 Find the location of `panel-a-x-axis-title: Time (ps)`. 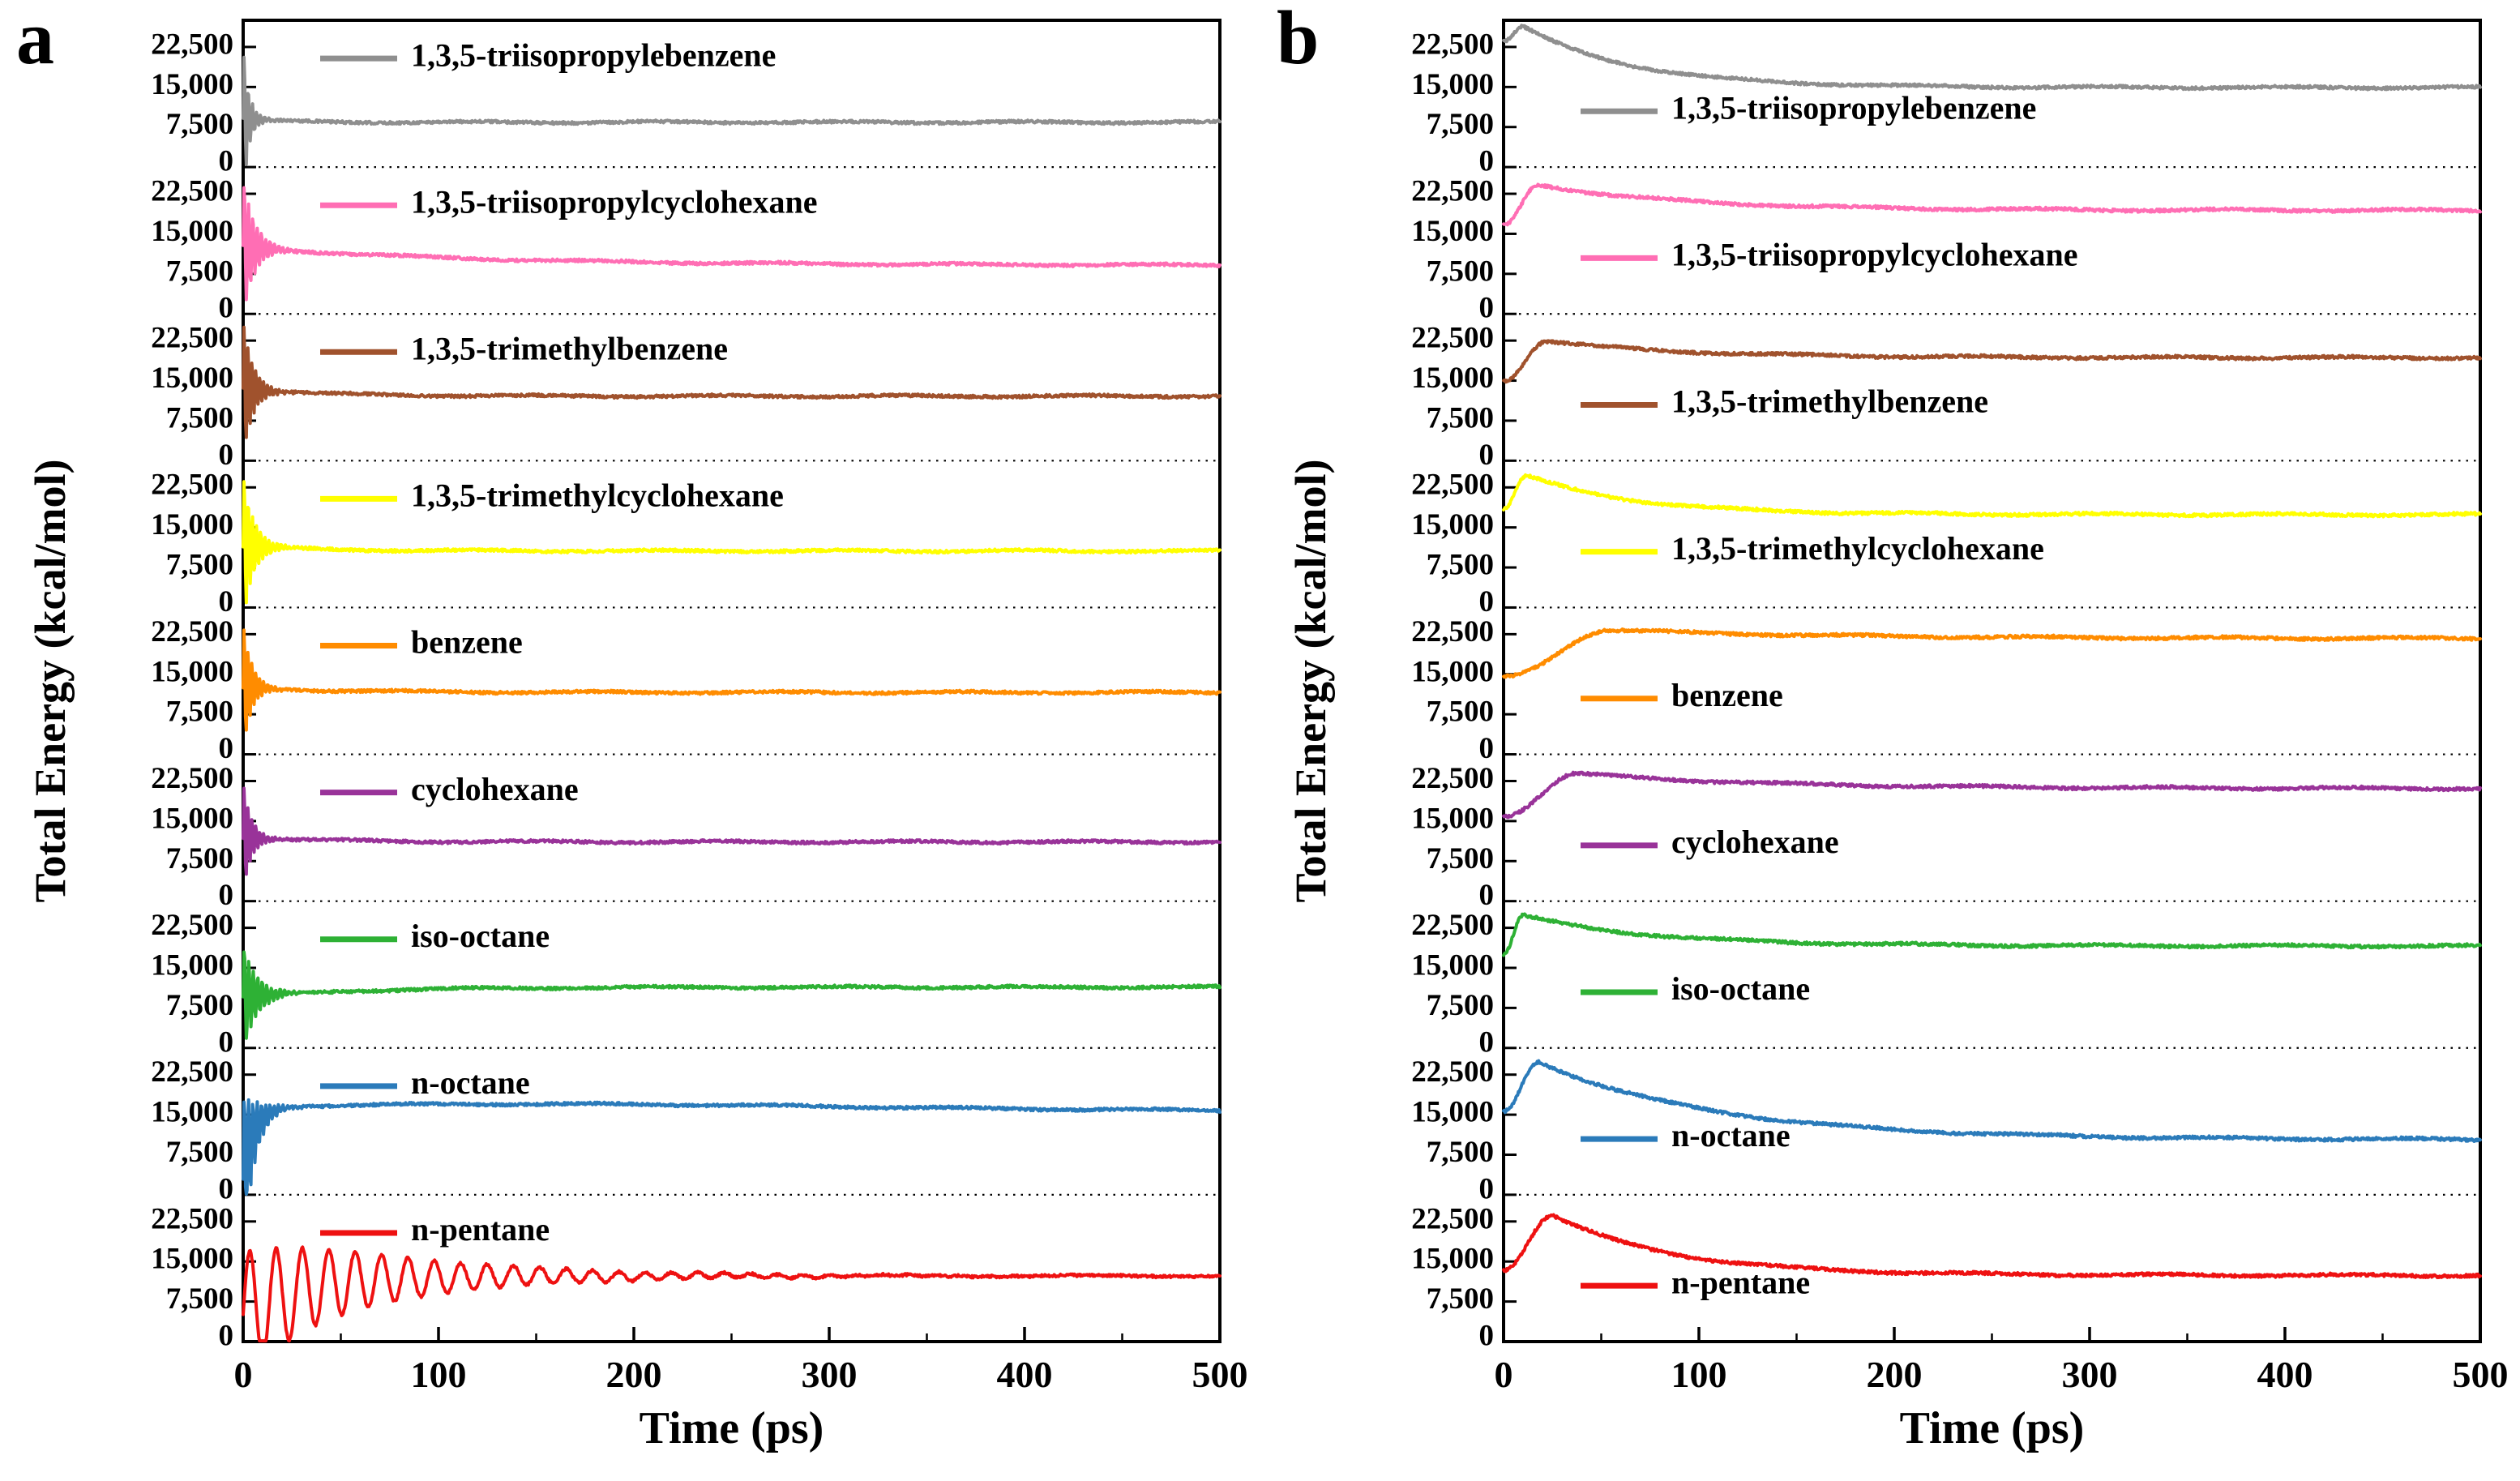

panel-a-x-axis-title: Time (ps) is located at coordinates (731, 1428).